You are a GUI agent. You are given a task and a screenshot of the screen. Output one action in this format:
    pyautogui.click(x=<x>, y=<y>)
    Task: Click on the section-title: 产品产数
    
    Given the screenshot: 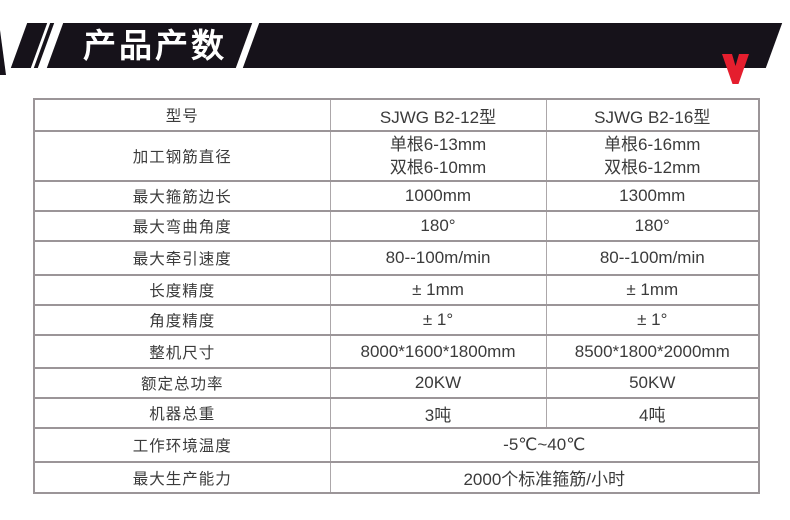 What is the action you would take?
    pyautogui.click(x=155, y=45)
    